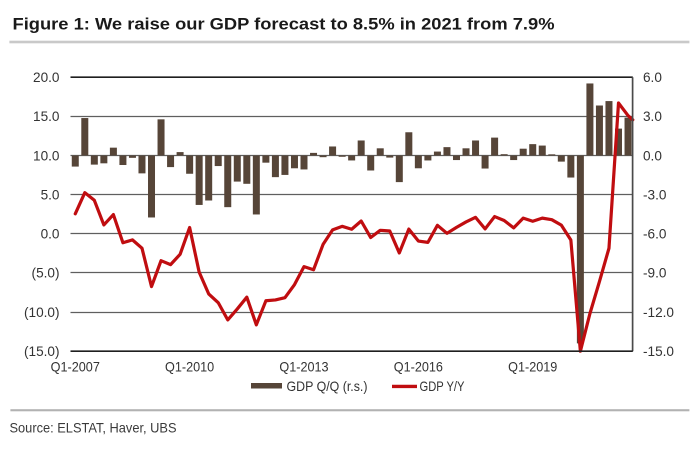 This screenshot has height=450, width=699. I want to click on svg-text: Q1-2013, so click(303, 367).